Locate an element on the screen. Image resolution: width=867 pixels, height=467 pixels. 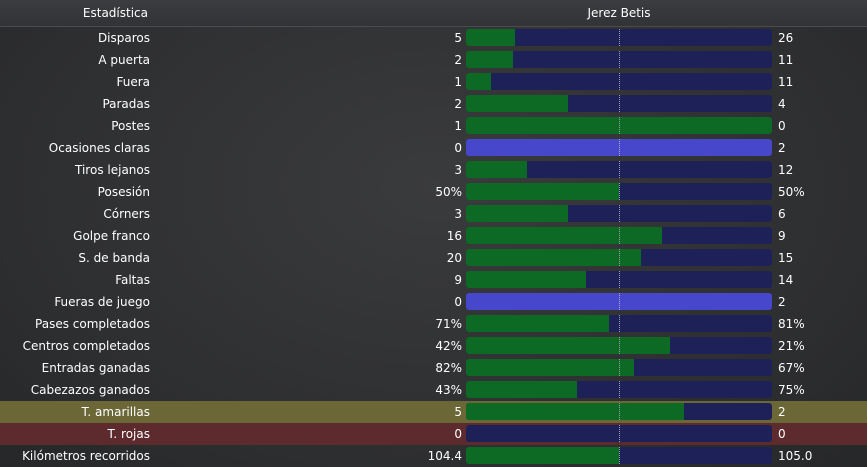
stat-label: Disparos is located at coordinates (123, 38).